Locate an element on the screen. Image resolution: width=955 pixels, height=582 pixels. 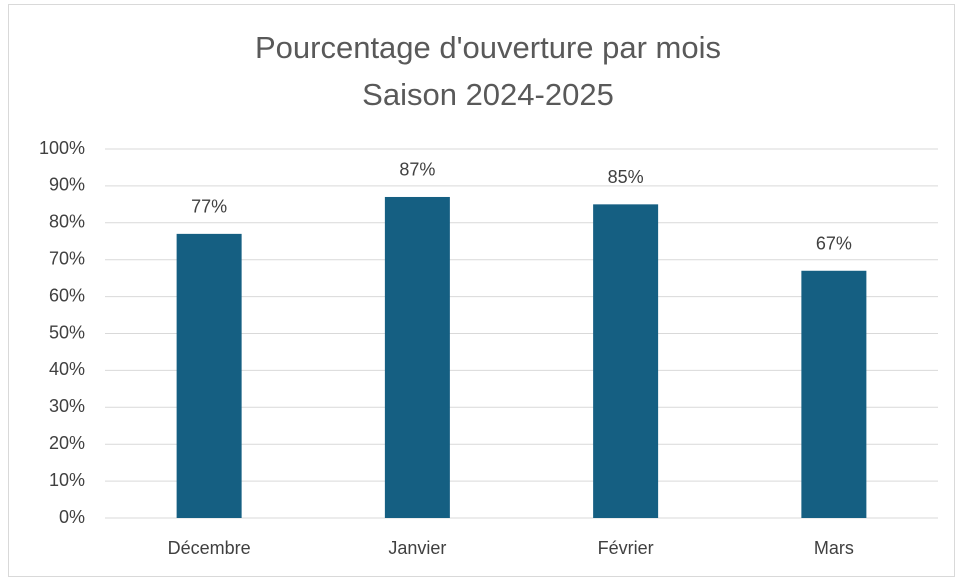
x-tick-label: Février is located at coordinates (626, 548).